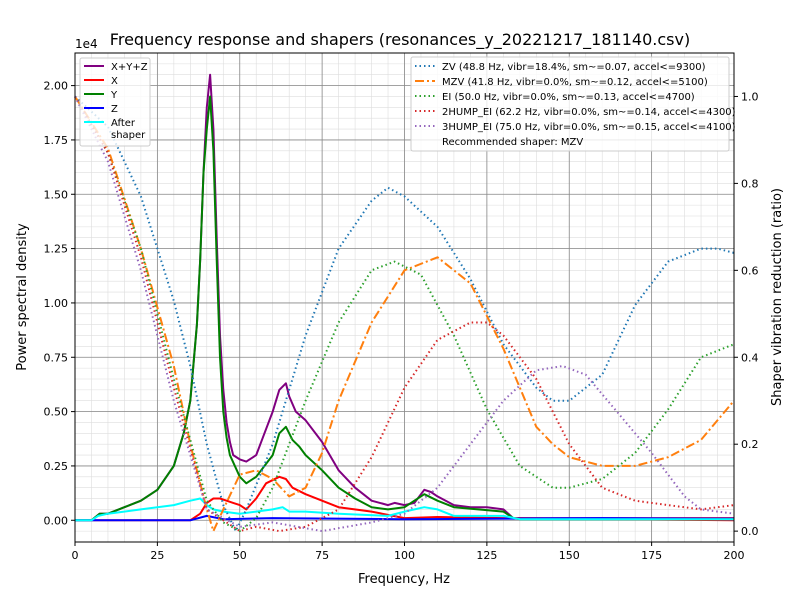 The image size is (800, 600). I want to click on legend-label: shaper, so click(128, 135).